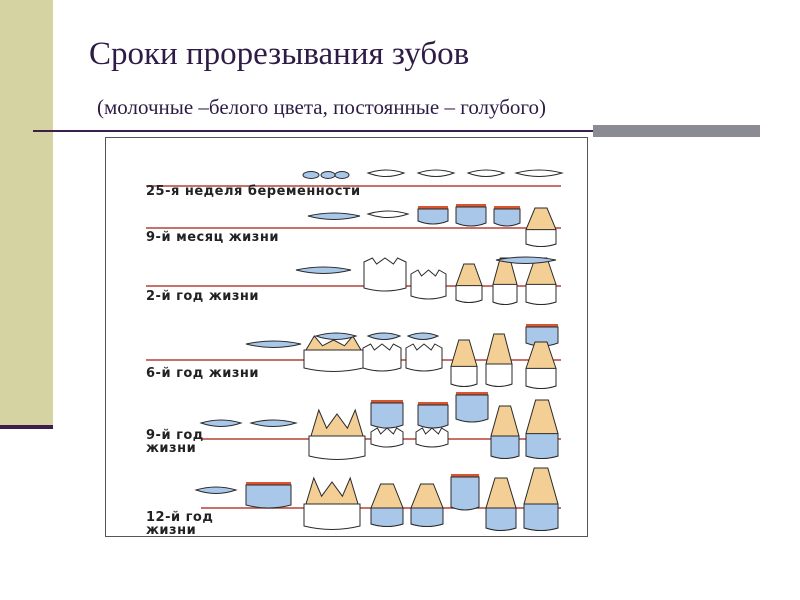 This screenshot has height=600, width=800. I want to click on stage-label: 9-й месяц жизни, so click(212, 237).